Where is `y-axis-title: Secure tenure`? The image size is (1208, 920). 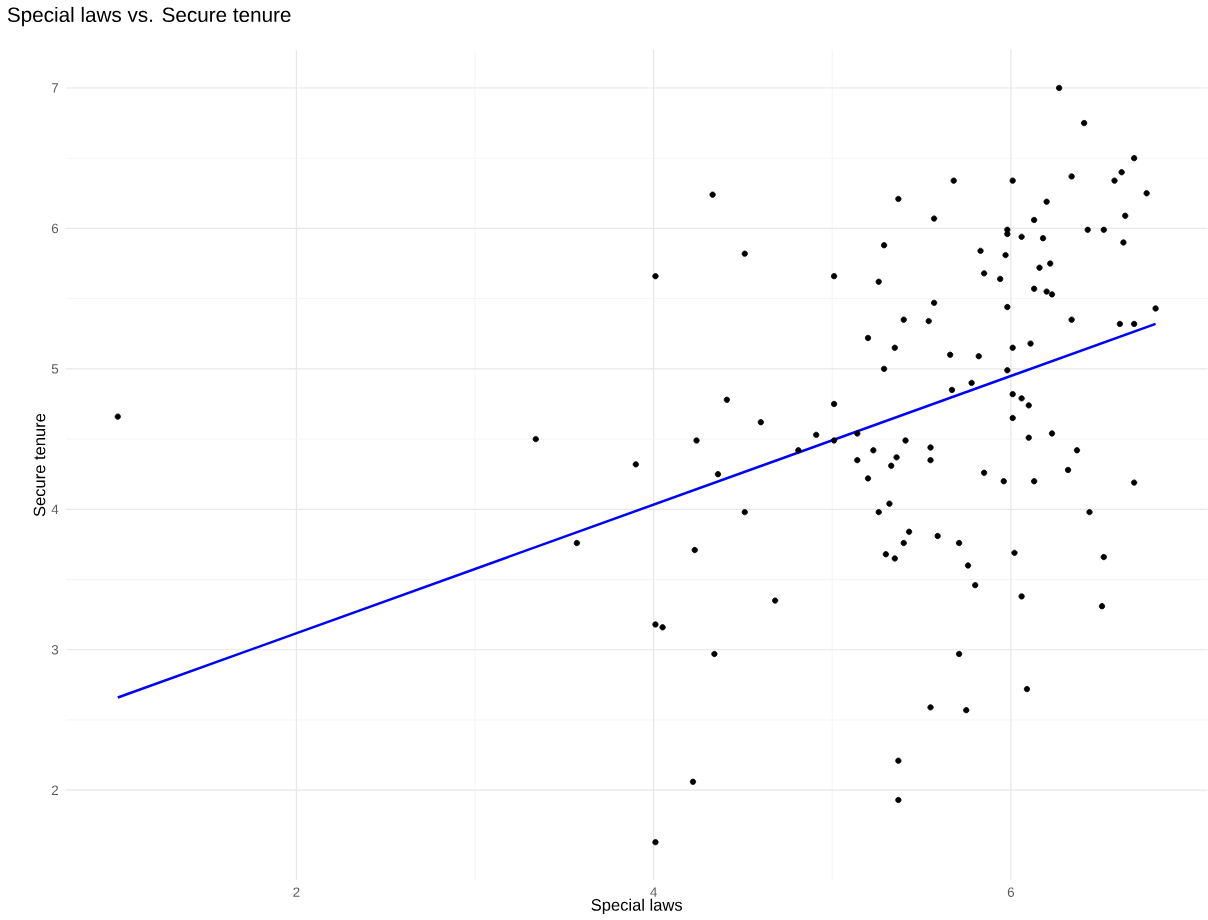 y-axis-title: Secure tenure is located at coordinates (39, 464).